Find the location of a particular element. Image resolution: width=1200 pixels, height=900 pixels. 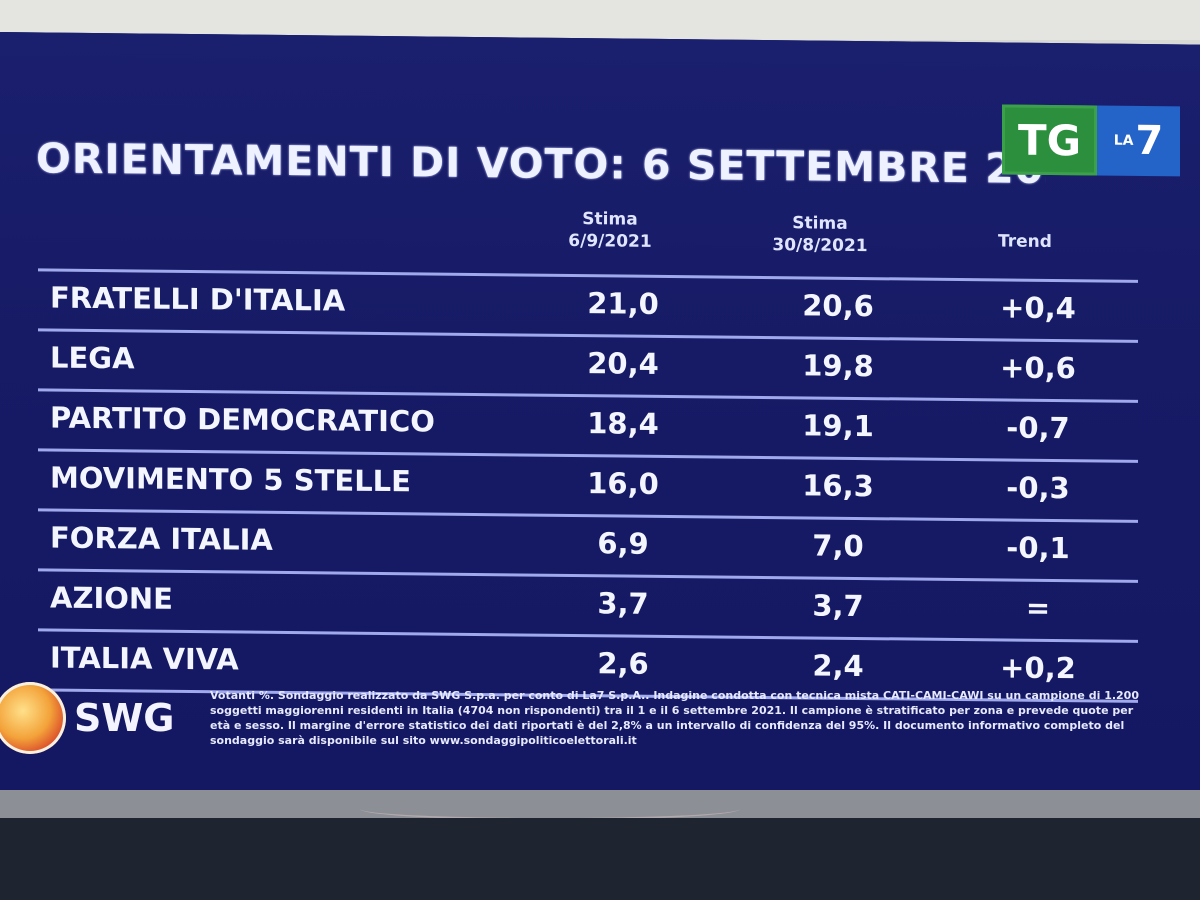

party-name: MOVIMENTO 5 STELLE is located at coordinates (230, 479).